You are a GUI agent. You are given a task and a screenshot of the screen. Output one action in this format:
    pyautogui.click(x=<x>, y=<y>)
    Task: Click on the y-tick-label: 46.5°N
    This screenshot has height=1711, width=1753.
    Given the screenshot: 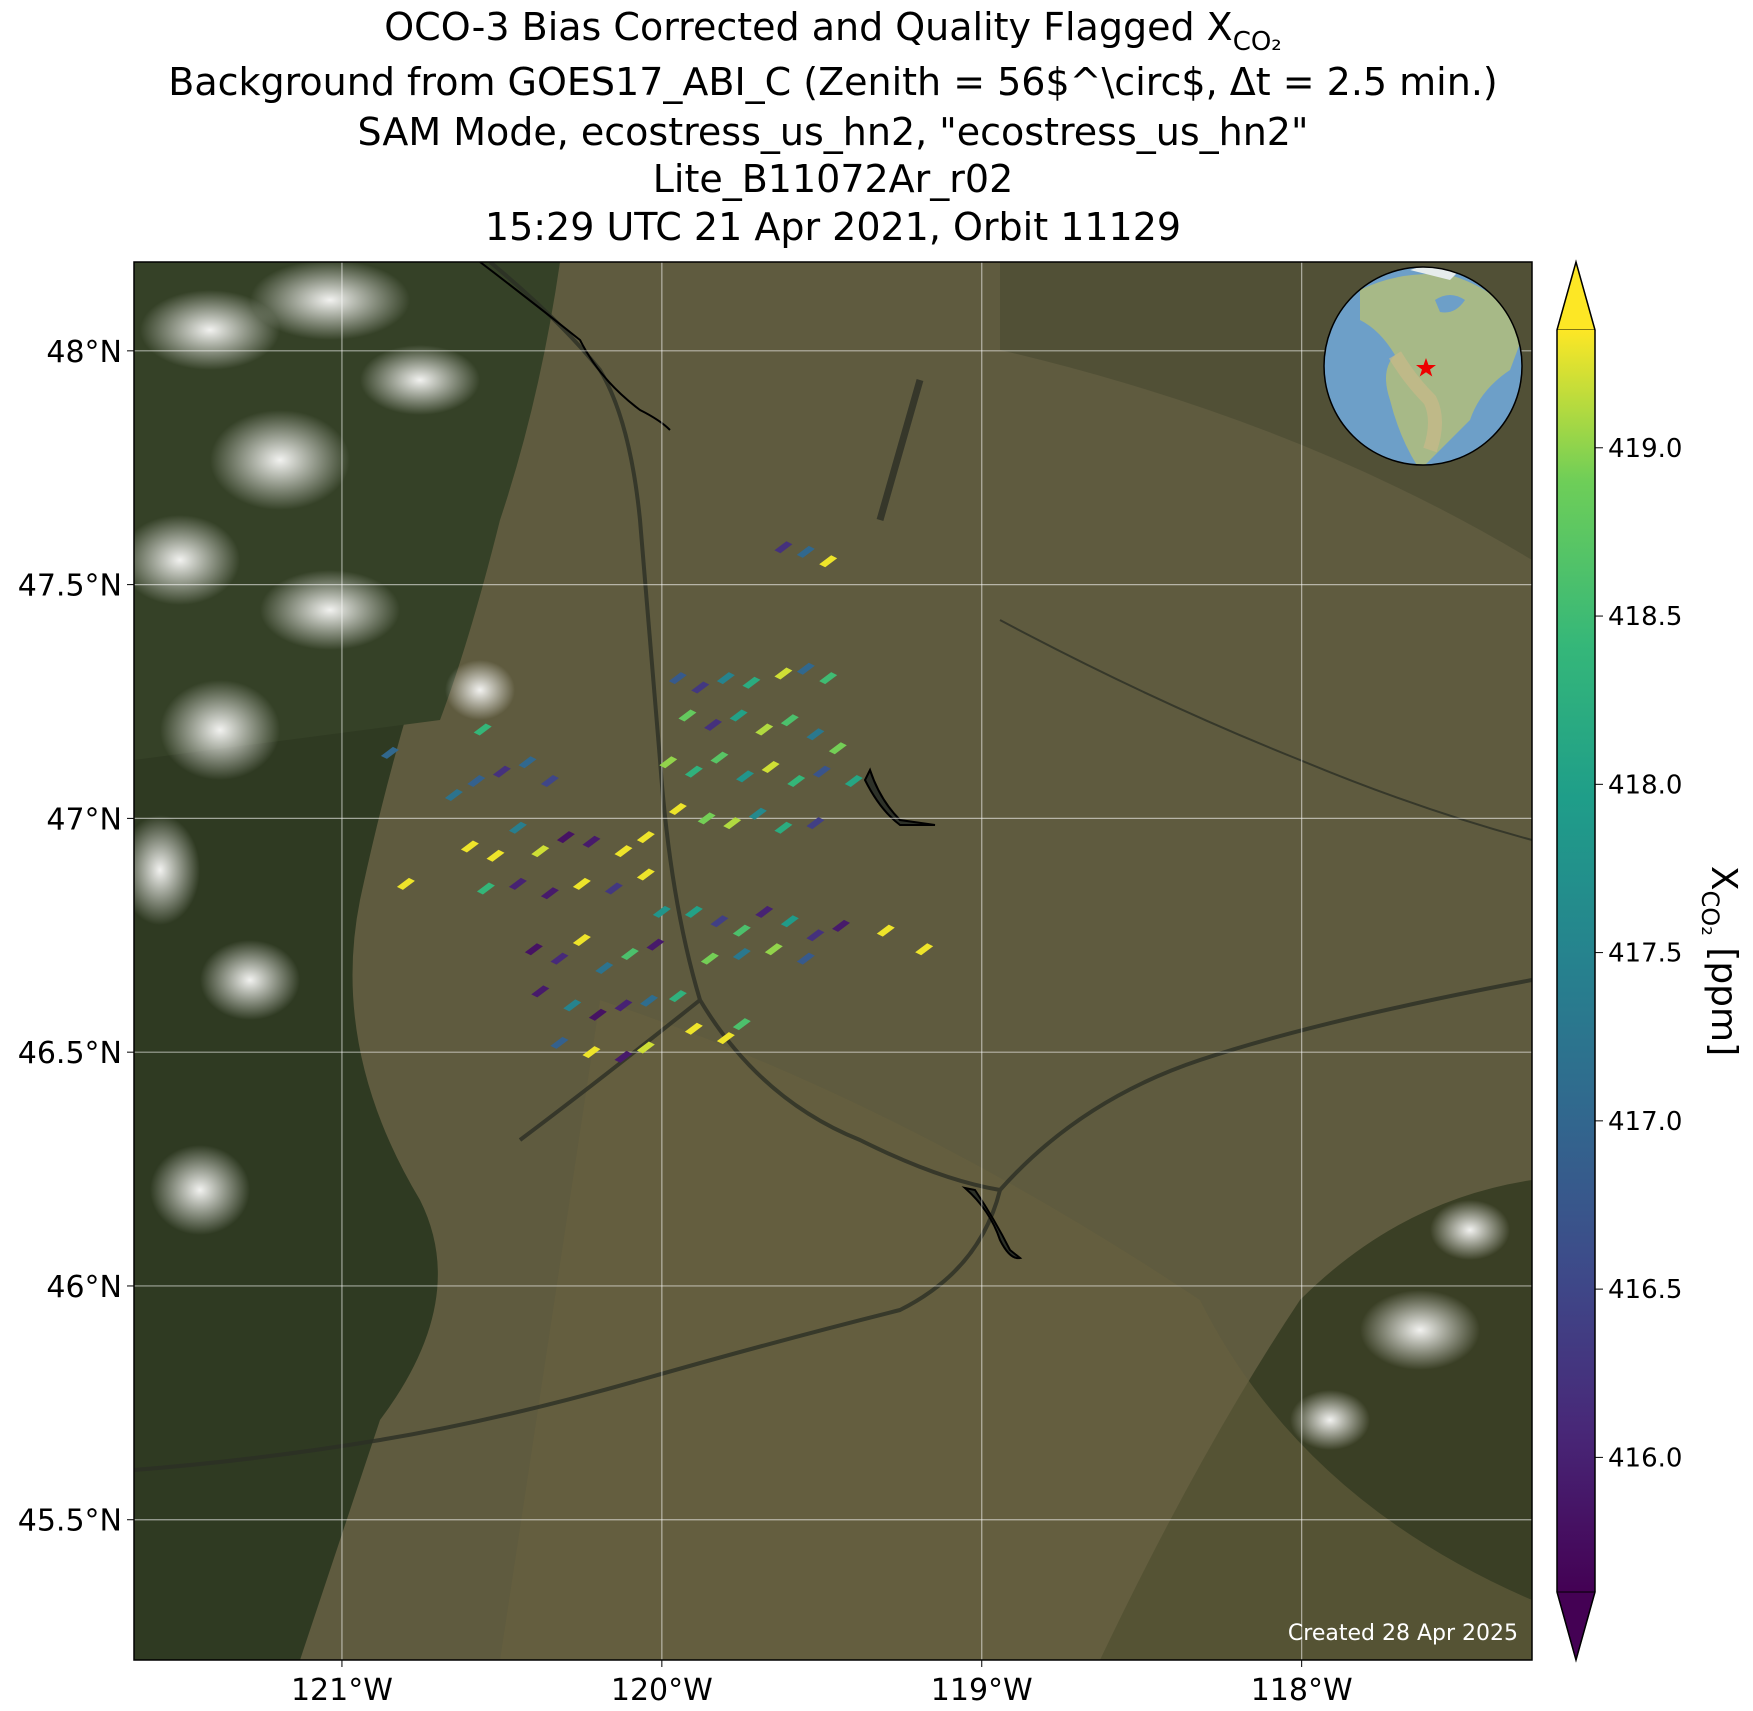 What is the action you would take?
    pyautogui.click(x=70, y=1053)
    